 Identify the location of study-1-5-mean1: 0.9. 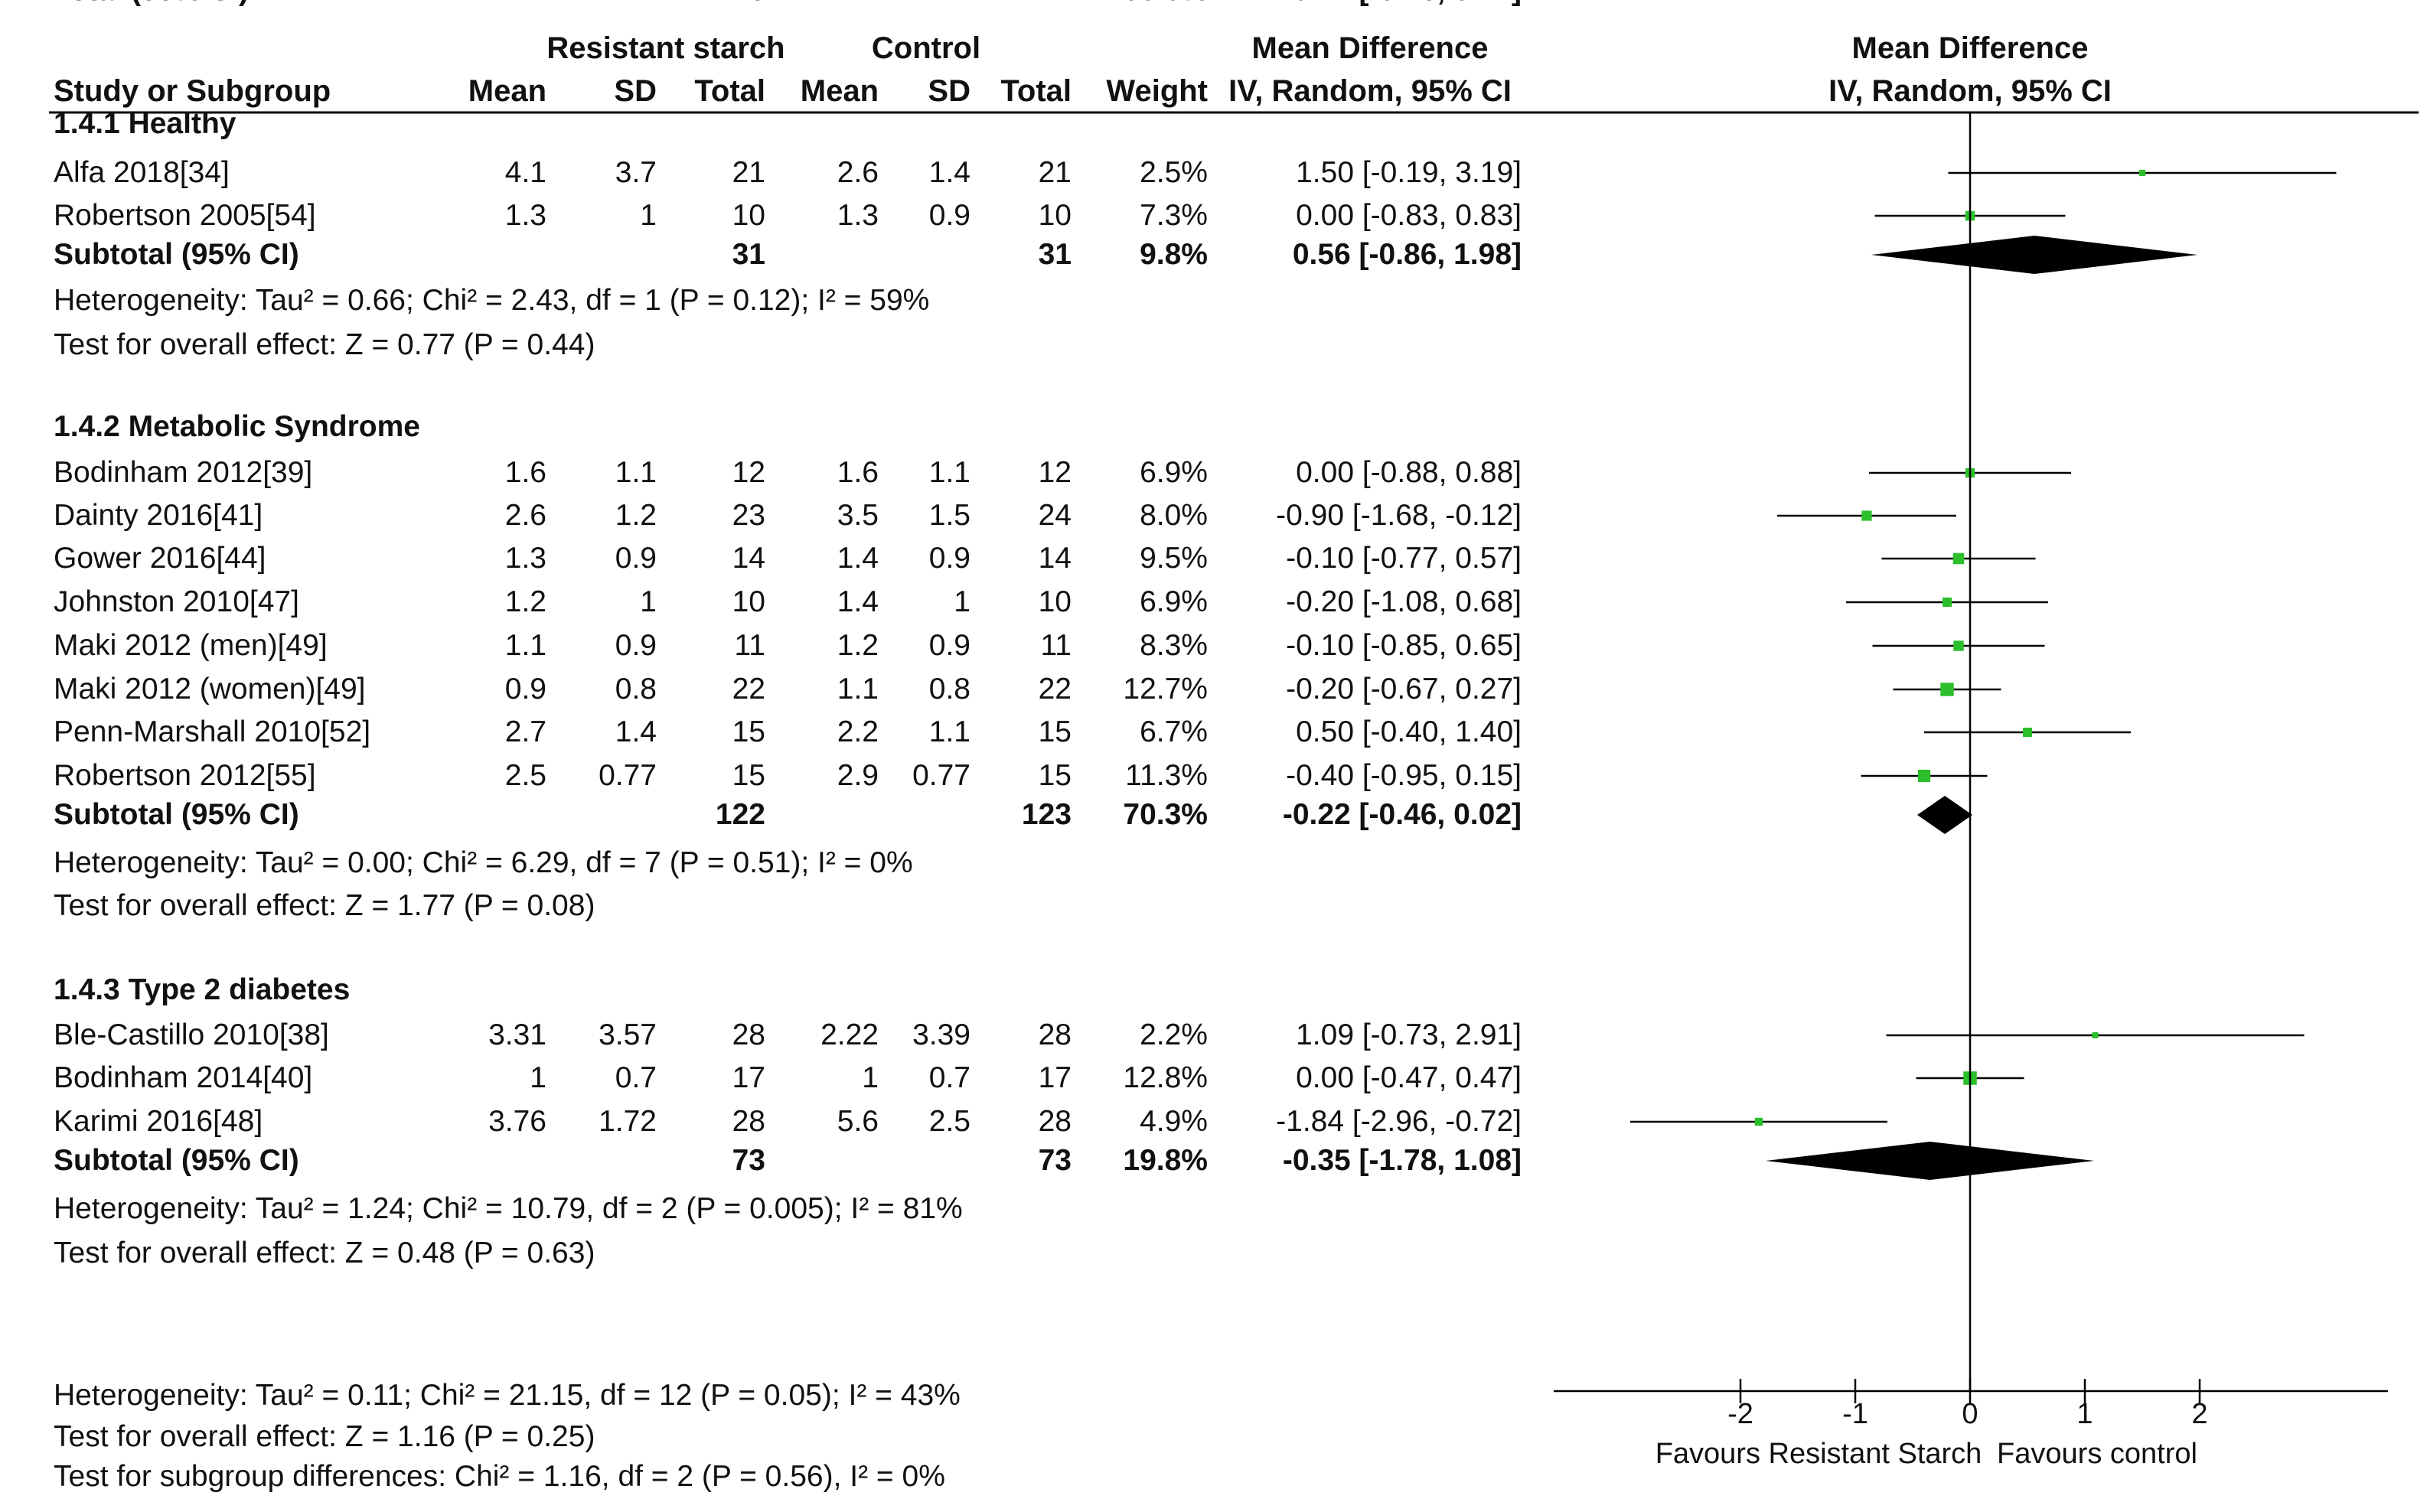
(525, 689).